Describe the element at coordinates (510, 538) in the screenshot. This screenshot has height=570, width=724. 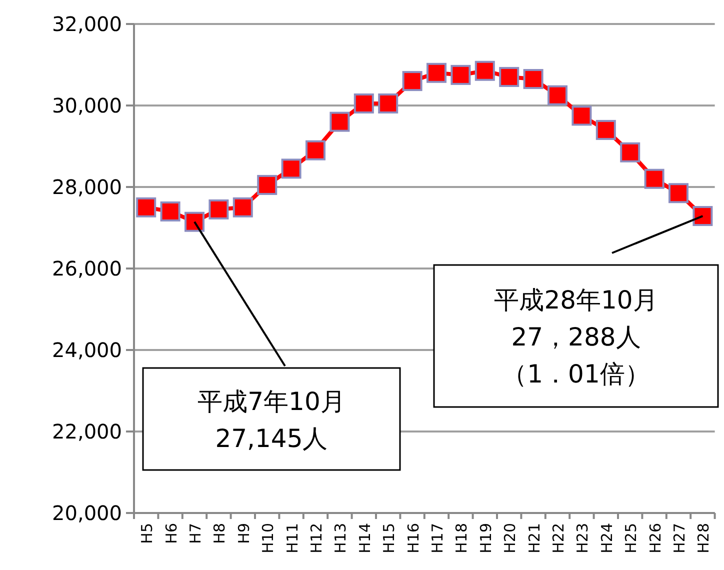
I see `x-tick-label: H20` at that location.